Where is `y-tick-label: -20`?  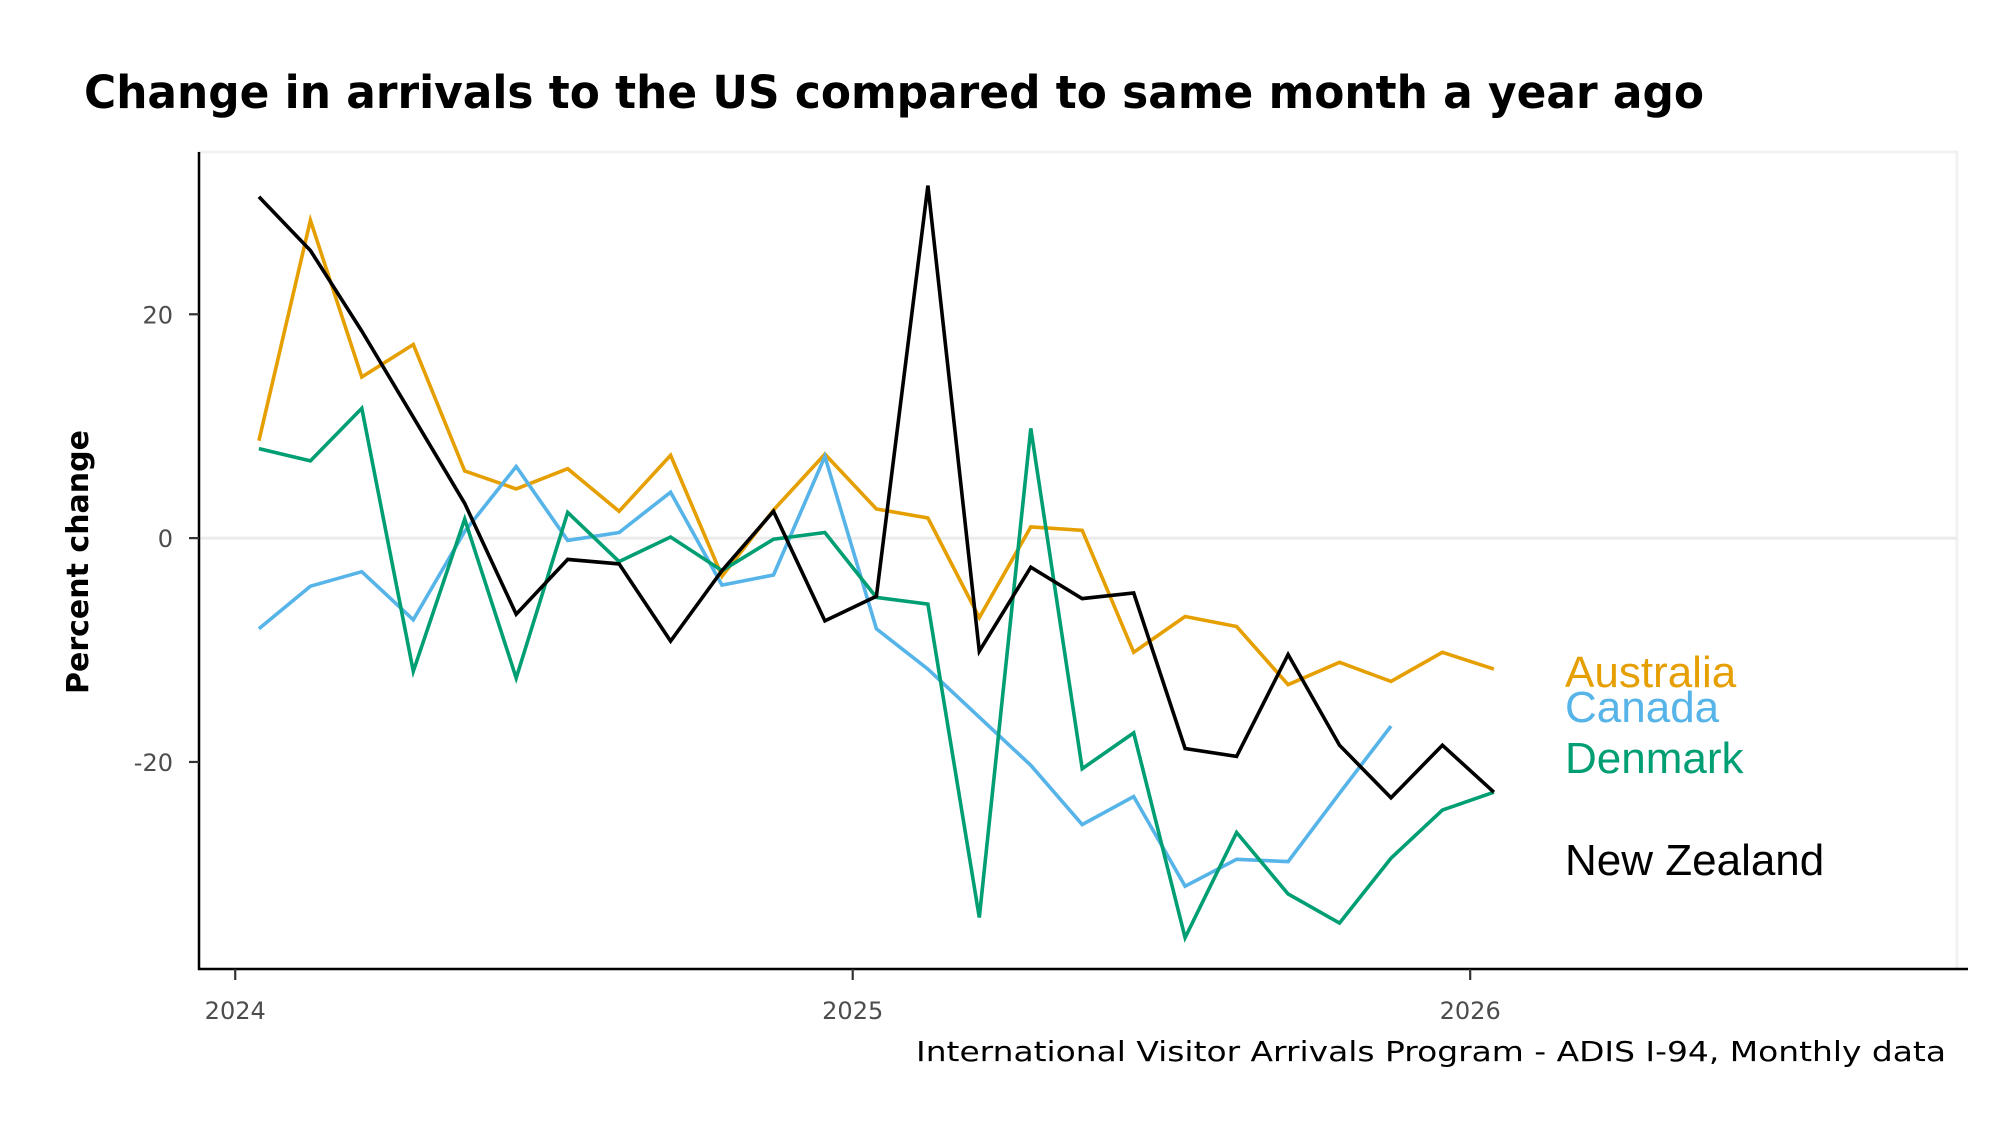
y-tick-label: -20 is located at coordinates (153, 763).